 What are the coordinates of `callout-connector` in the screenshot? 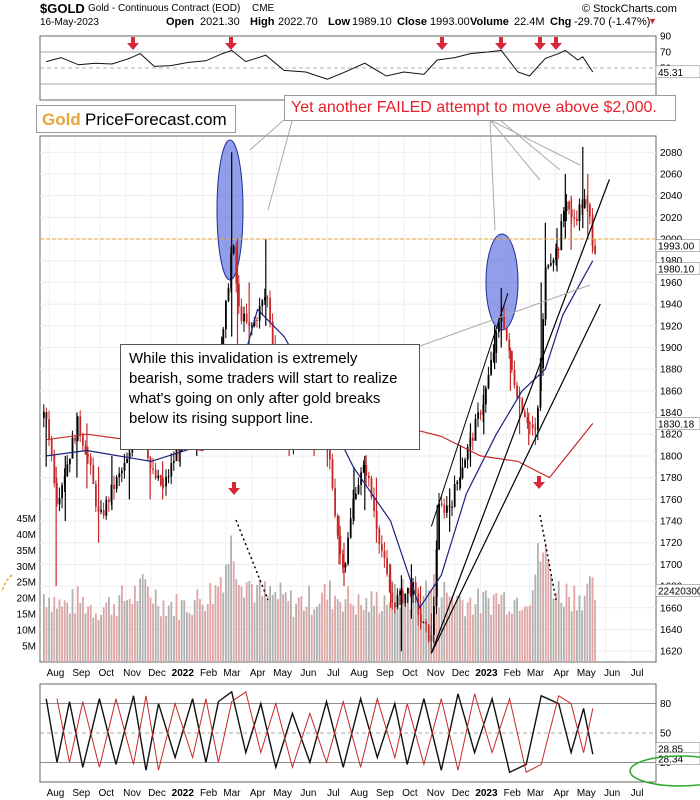 It's located at (515, 150).